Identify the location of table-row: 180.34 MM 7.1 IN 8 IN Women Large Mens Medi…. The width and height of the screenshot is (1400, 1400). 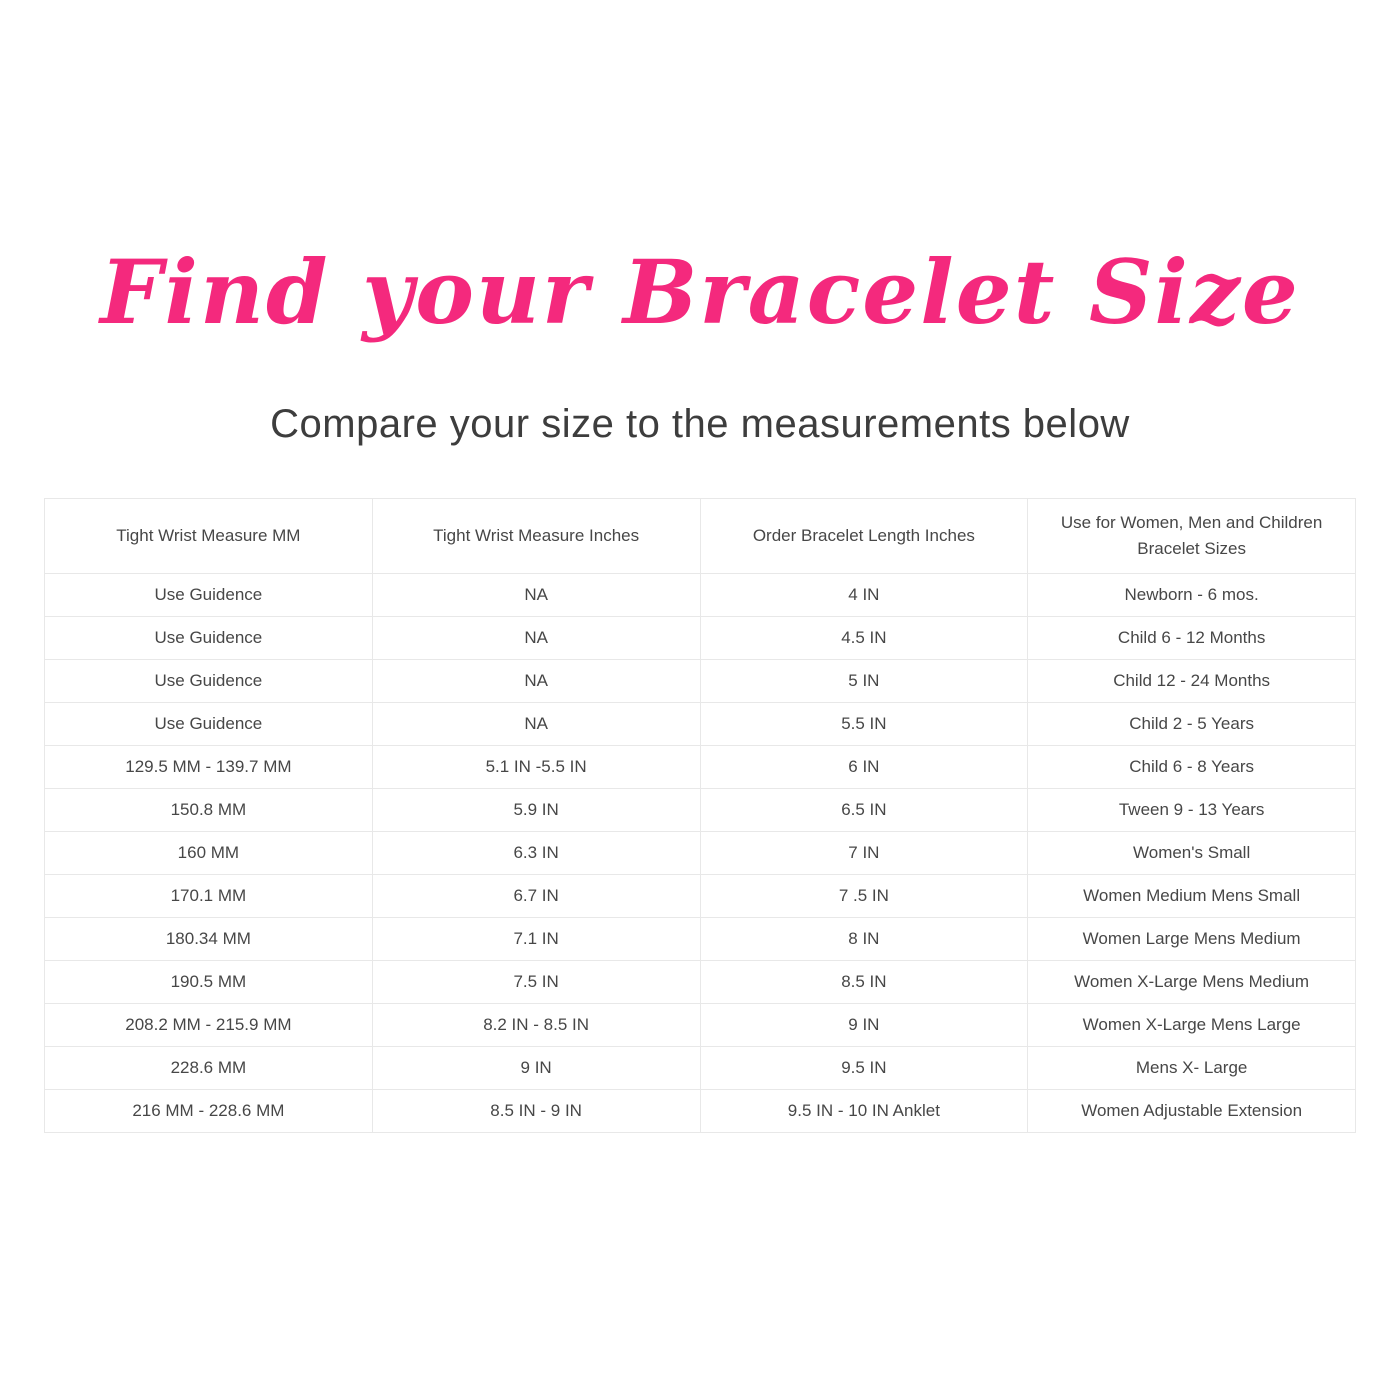
(700, 939).